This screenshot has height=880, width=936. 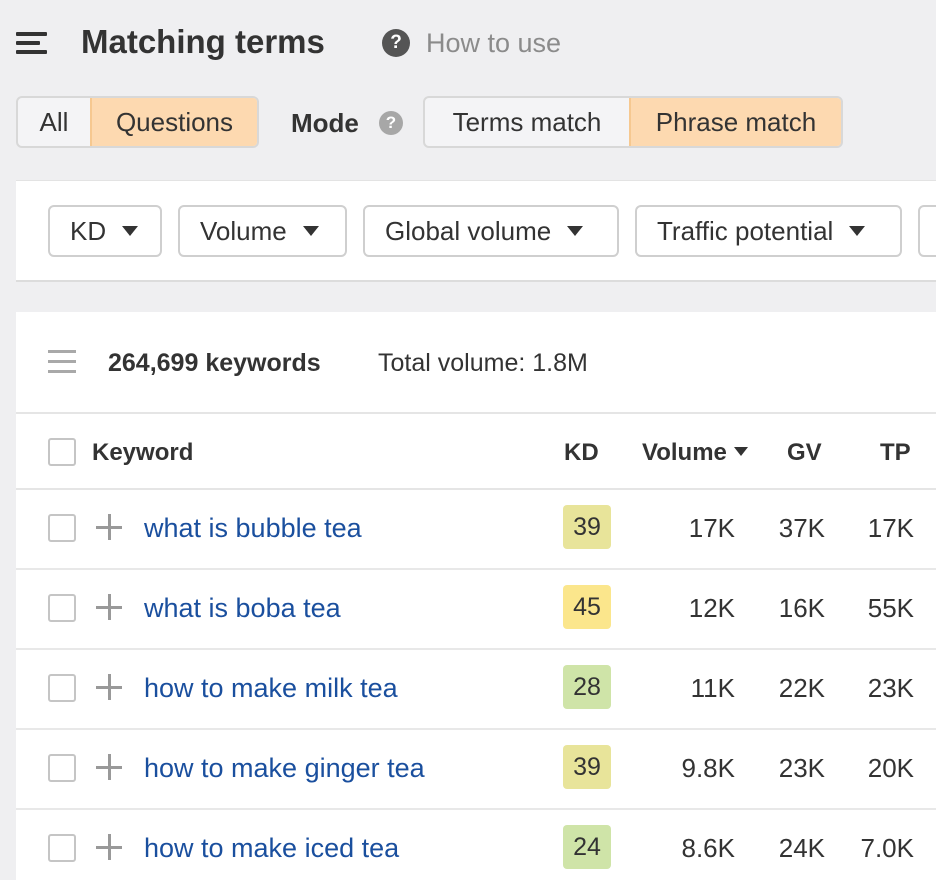 I want to click on page-header: Matching terms ? How to use, so click(x=468, y=44).